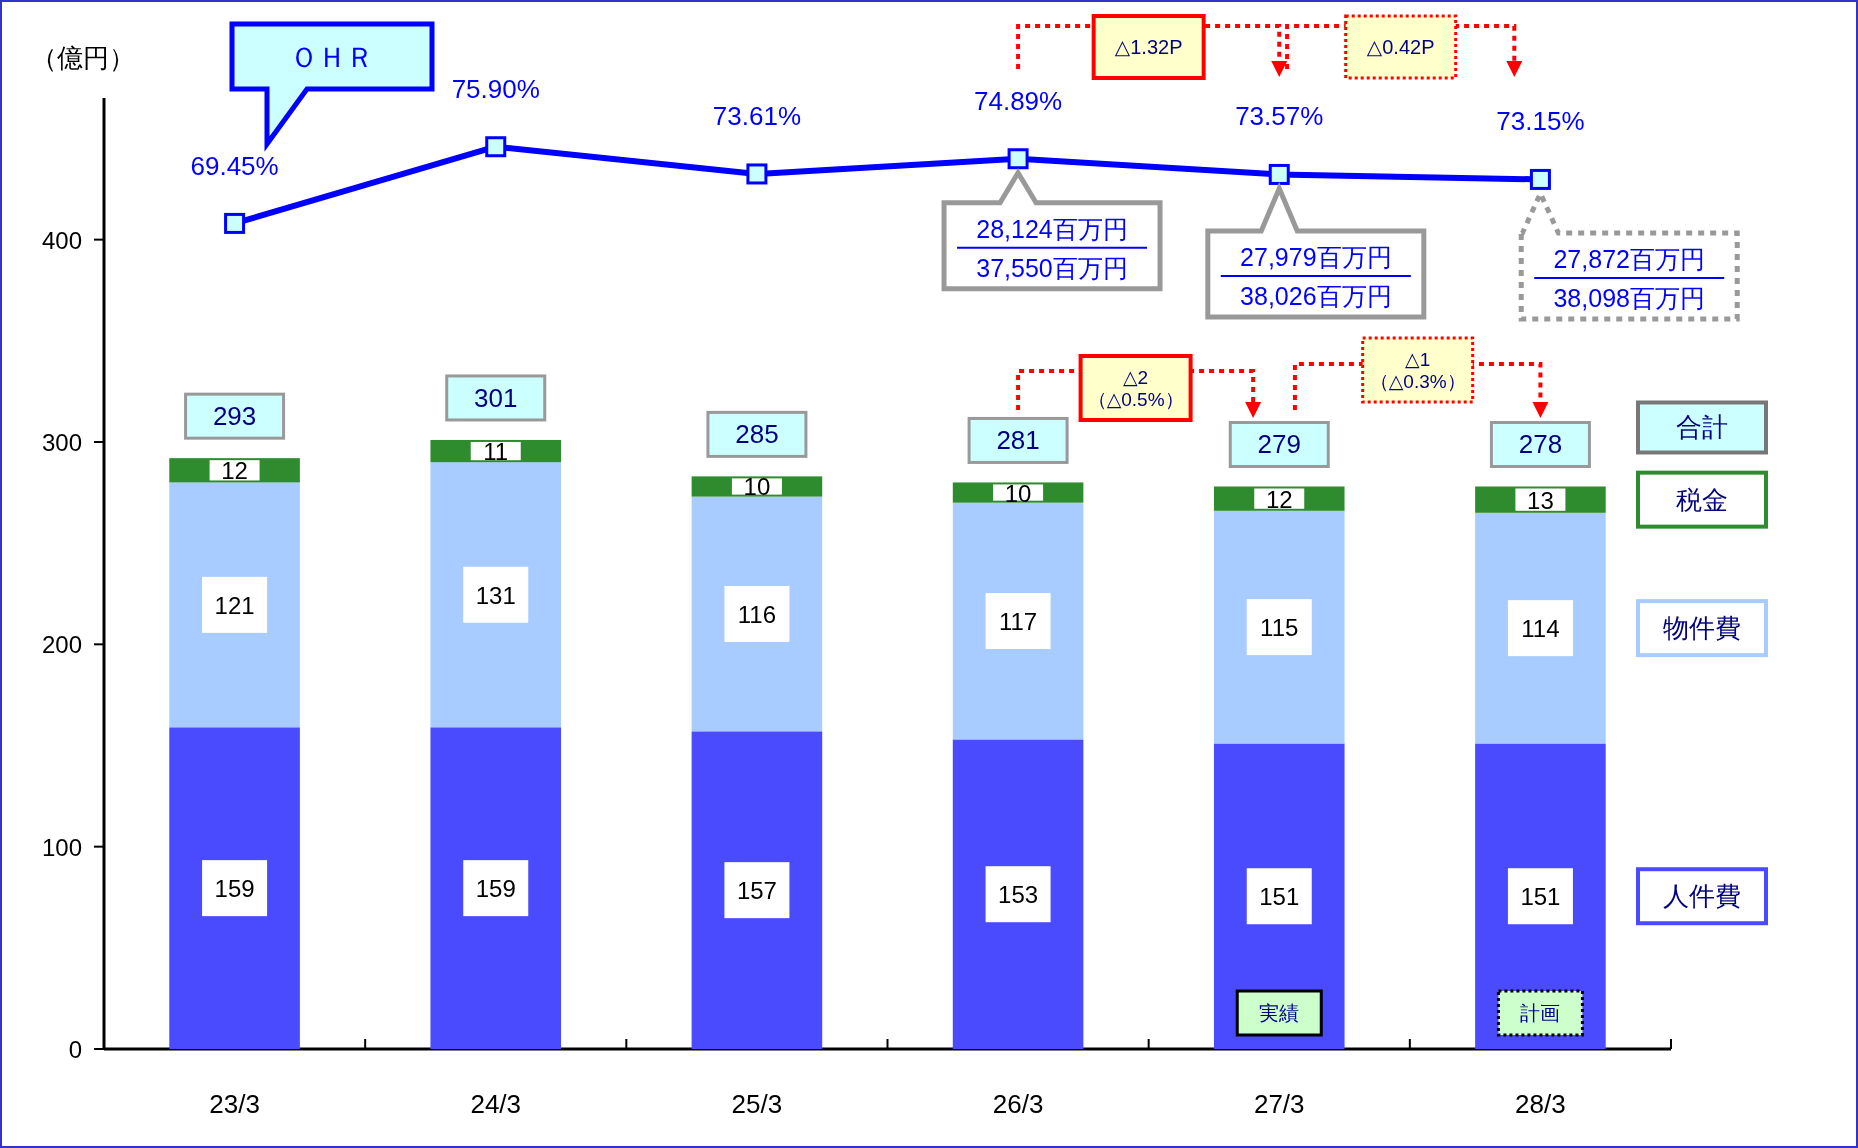  What do you see at coordinates (1279, 444) in the screenshot?
I see `total-label: 279` at bounding box center [1279, 444].